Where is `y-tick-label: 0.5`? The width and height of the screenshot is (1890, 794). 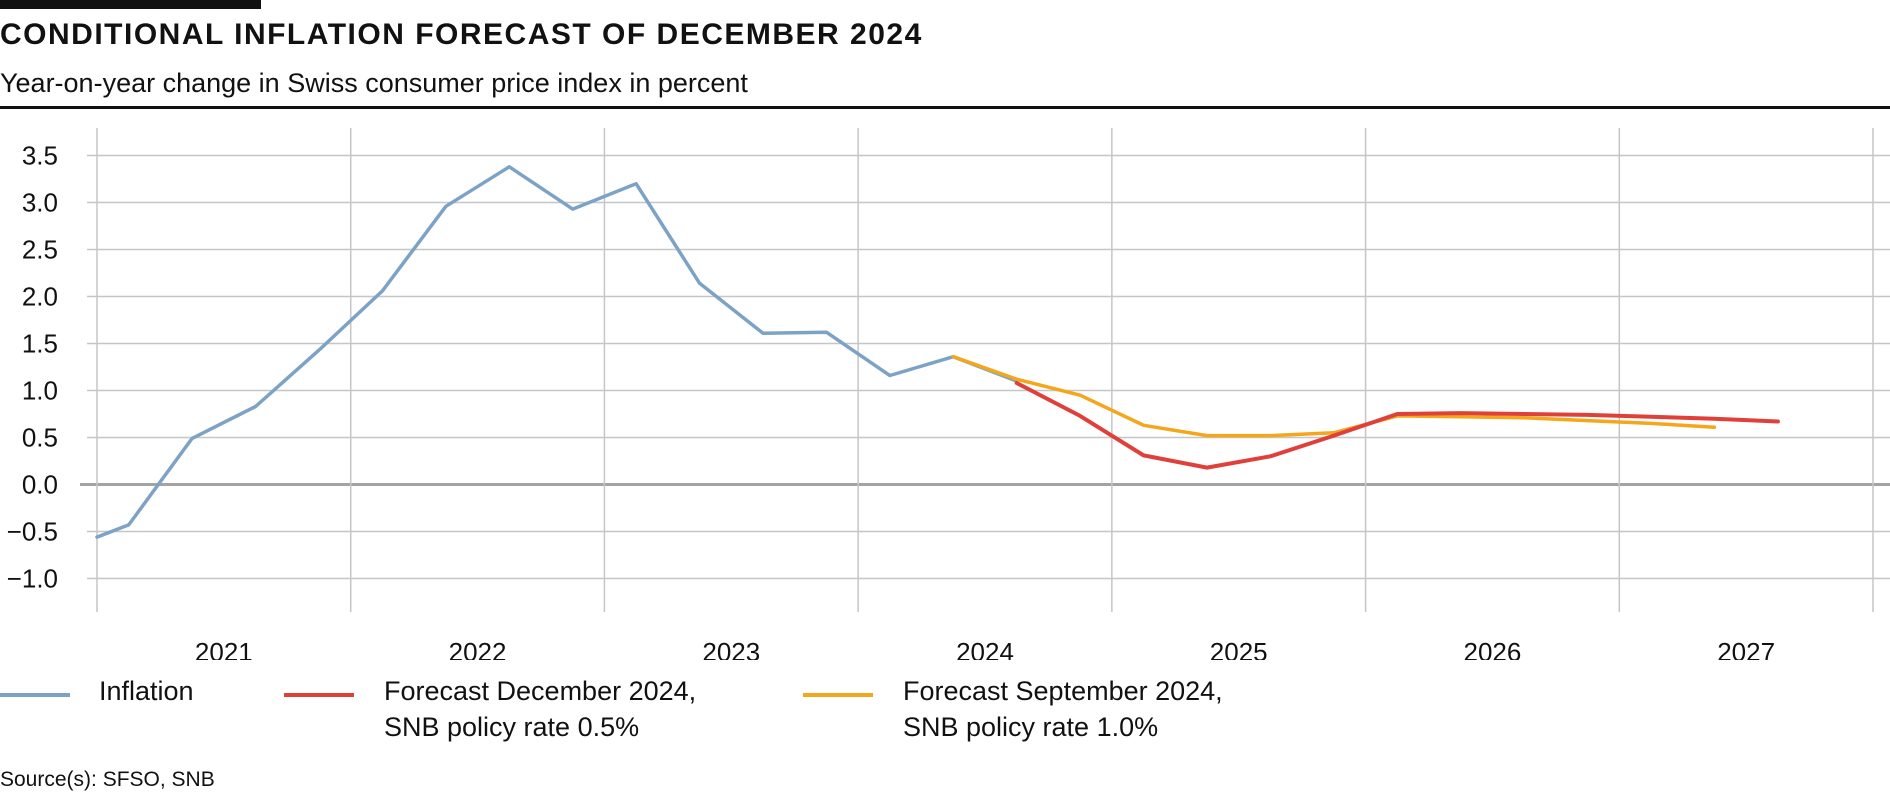
y-tick-label: 0.5 is located at coordinates (40, 438).